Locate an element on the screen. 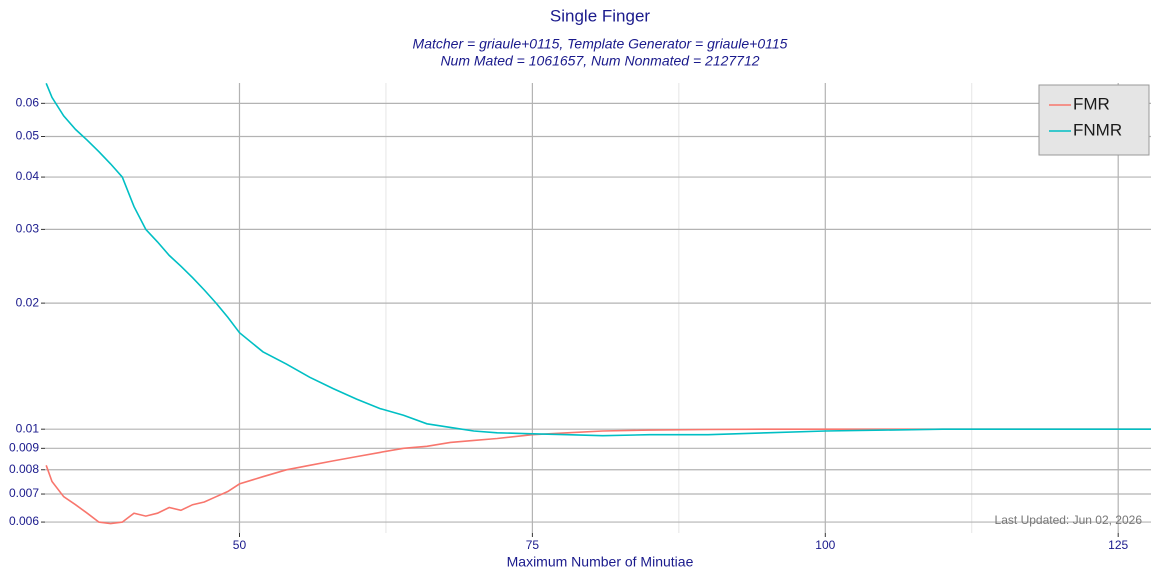 This screenshot has width=1151, height=573. x-tick-label: 50 is located at coordinates (240, 545).